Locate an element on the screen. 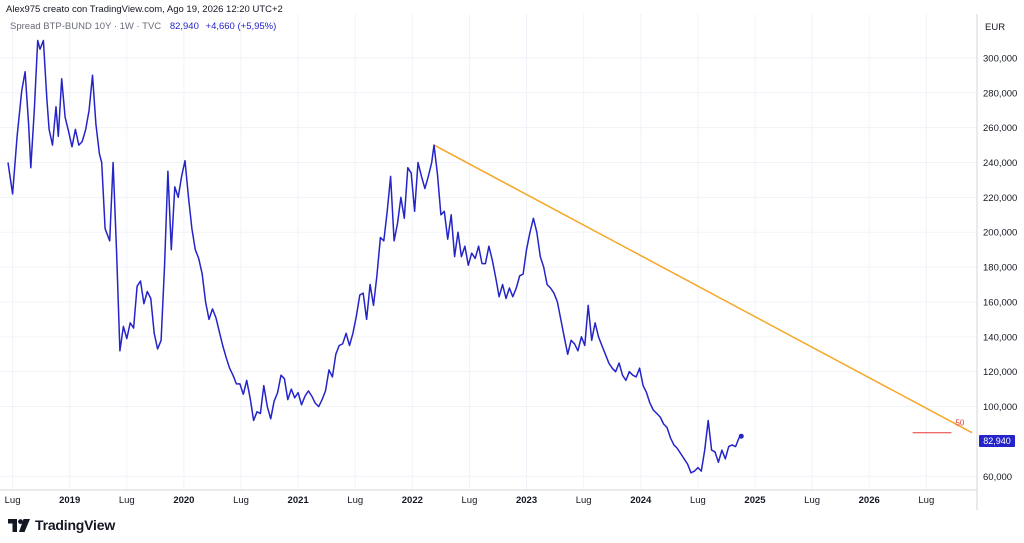  y-tick-label: 180,000 is located at coordinates (1000, 268).